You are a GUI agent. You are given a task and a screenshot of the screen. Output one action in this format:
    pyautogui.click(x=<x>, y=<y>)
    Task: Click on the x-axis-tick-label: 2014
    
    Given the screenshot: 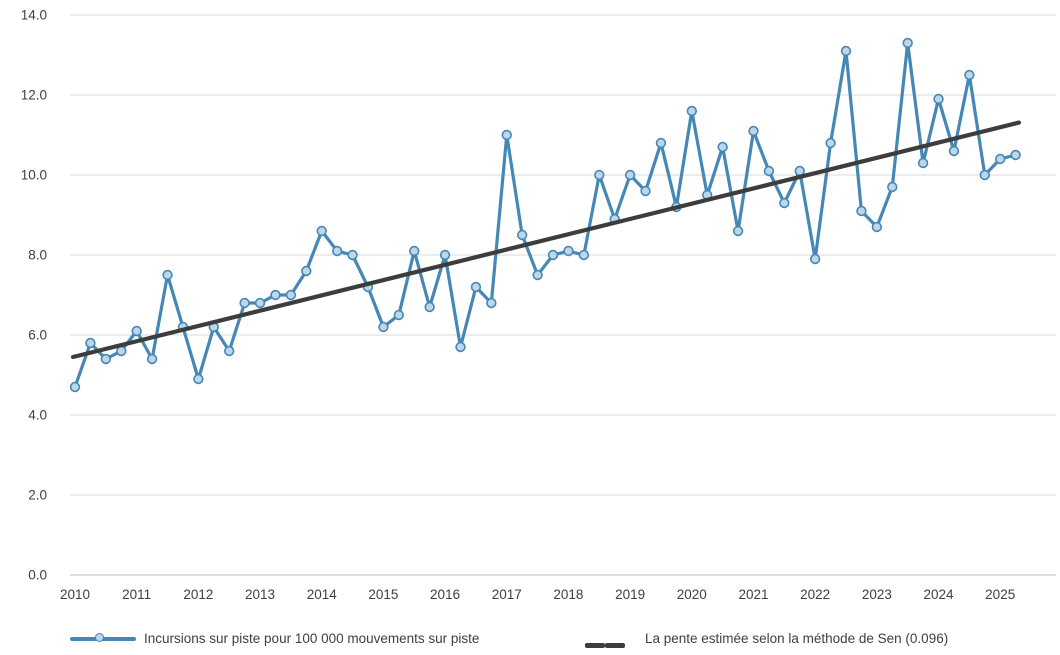 What is the action you would take?
    pyautogui.click(x=322, y=594)
    